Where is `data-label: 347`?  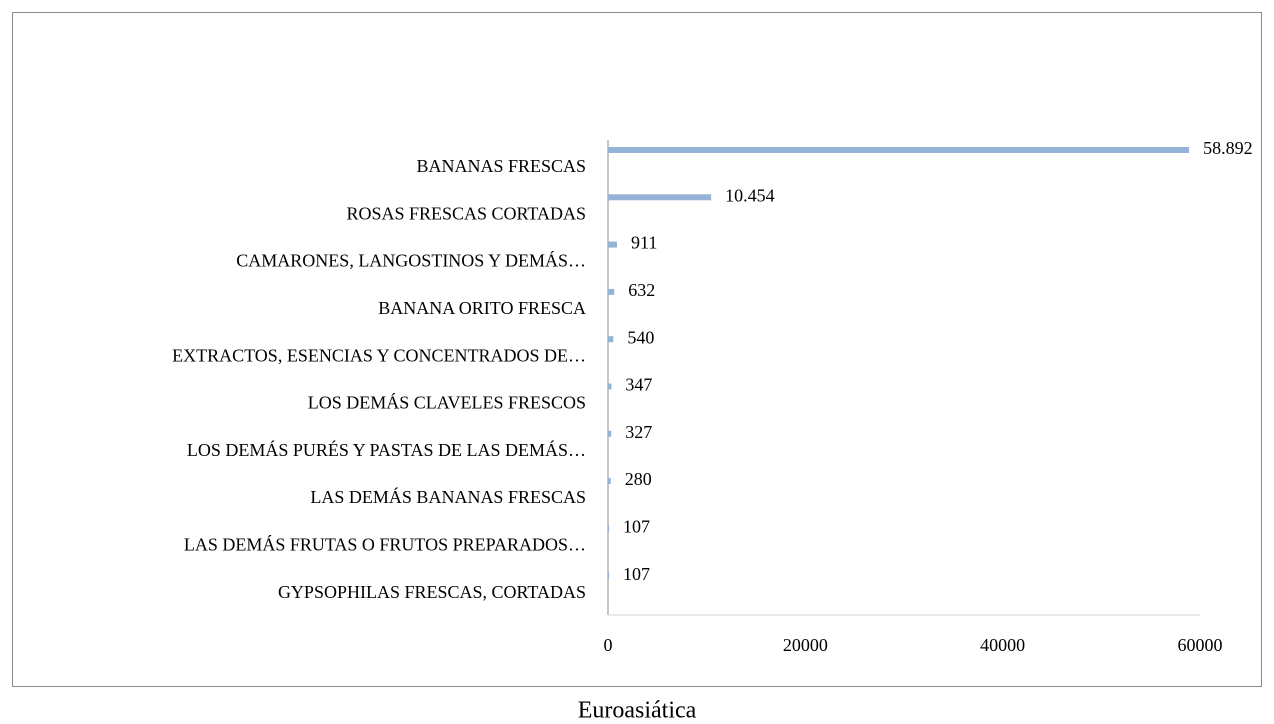
data-label: 347 is located at coordinates (638, 385).